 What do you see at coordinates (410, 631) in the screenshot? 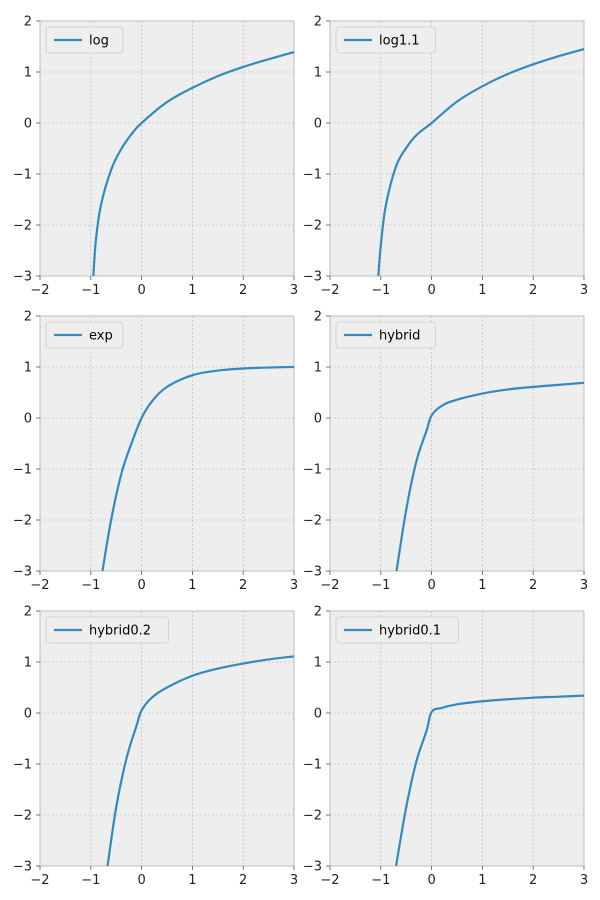
I see `legend-label: hybrid0.1` at bounding box center [410, 631].